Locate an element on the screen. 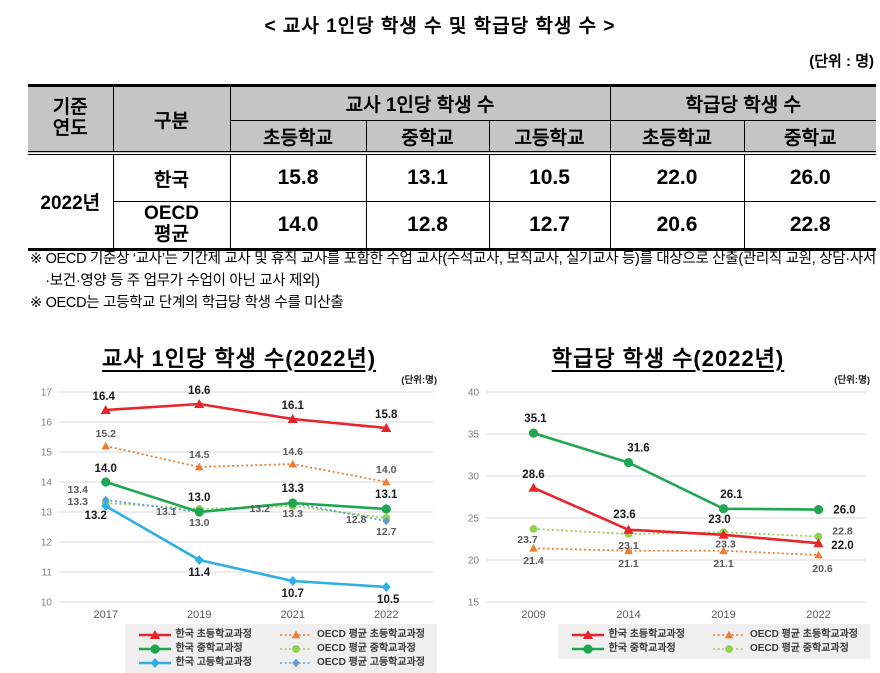  y-axis-tick-label: 35 is located at coordinates (474, 435).